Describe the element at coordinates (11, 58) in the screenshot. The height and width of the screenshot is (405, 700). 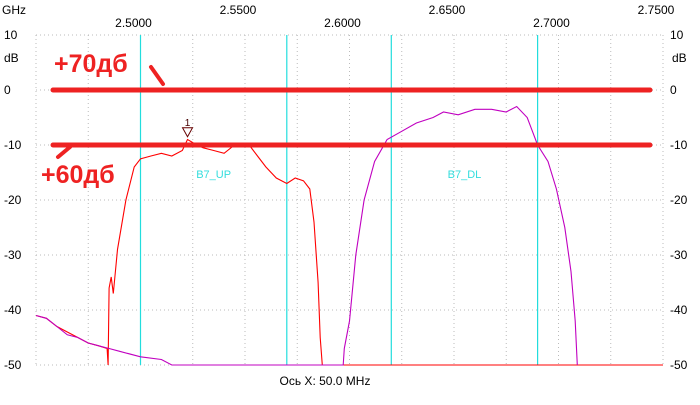
I see `y-unit-label-left: dB` at that location.